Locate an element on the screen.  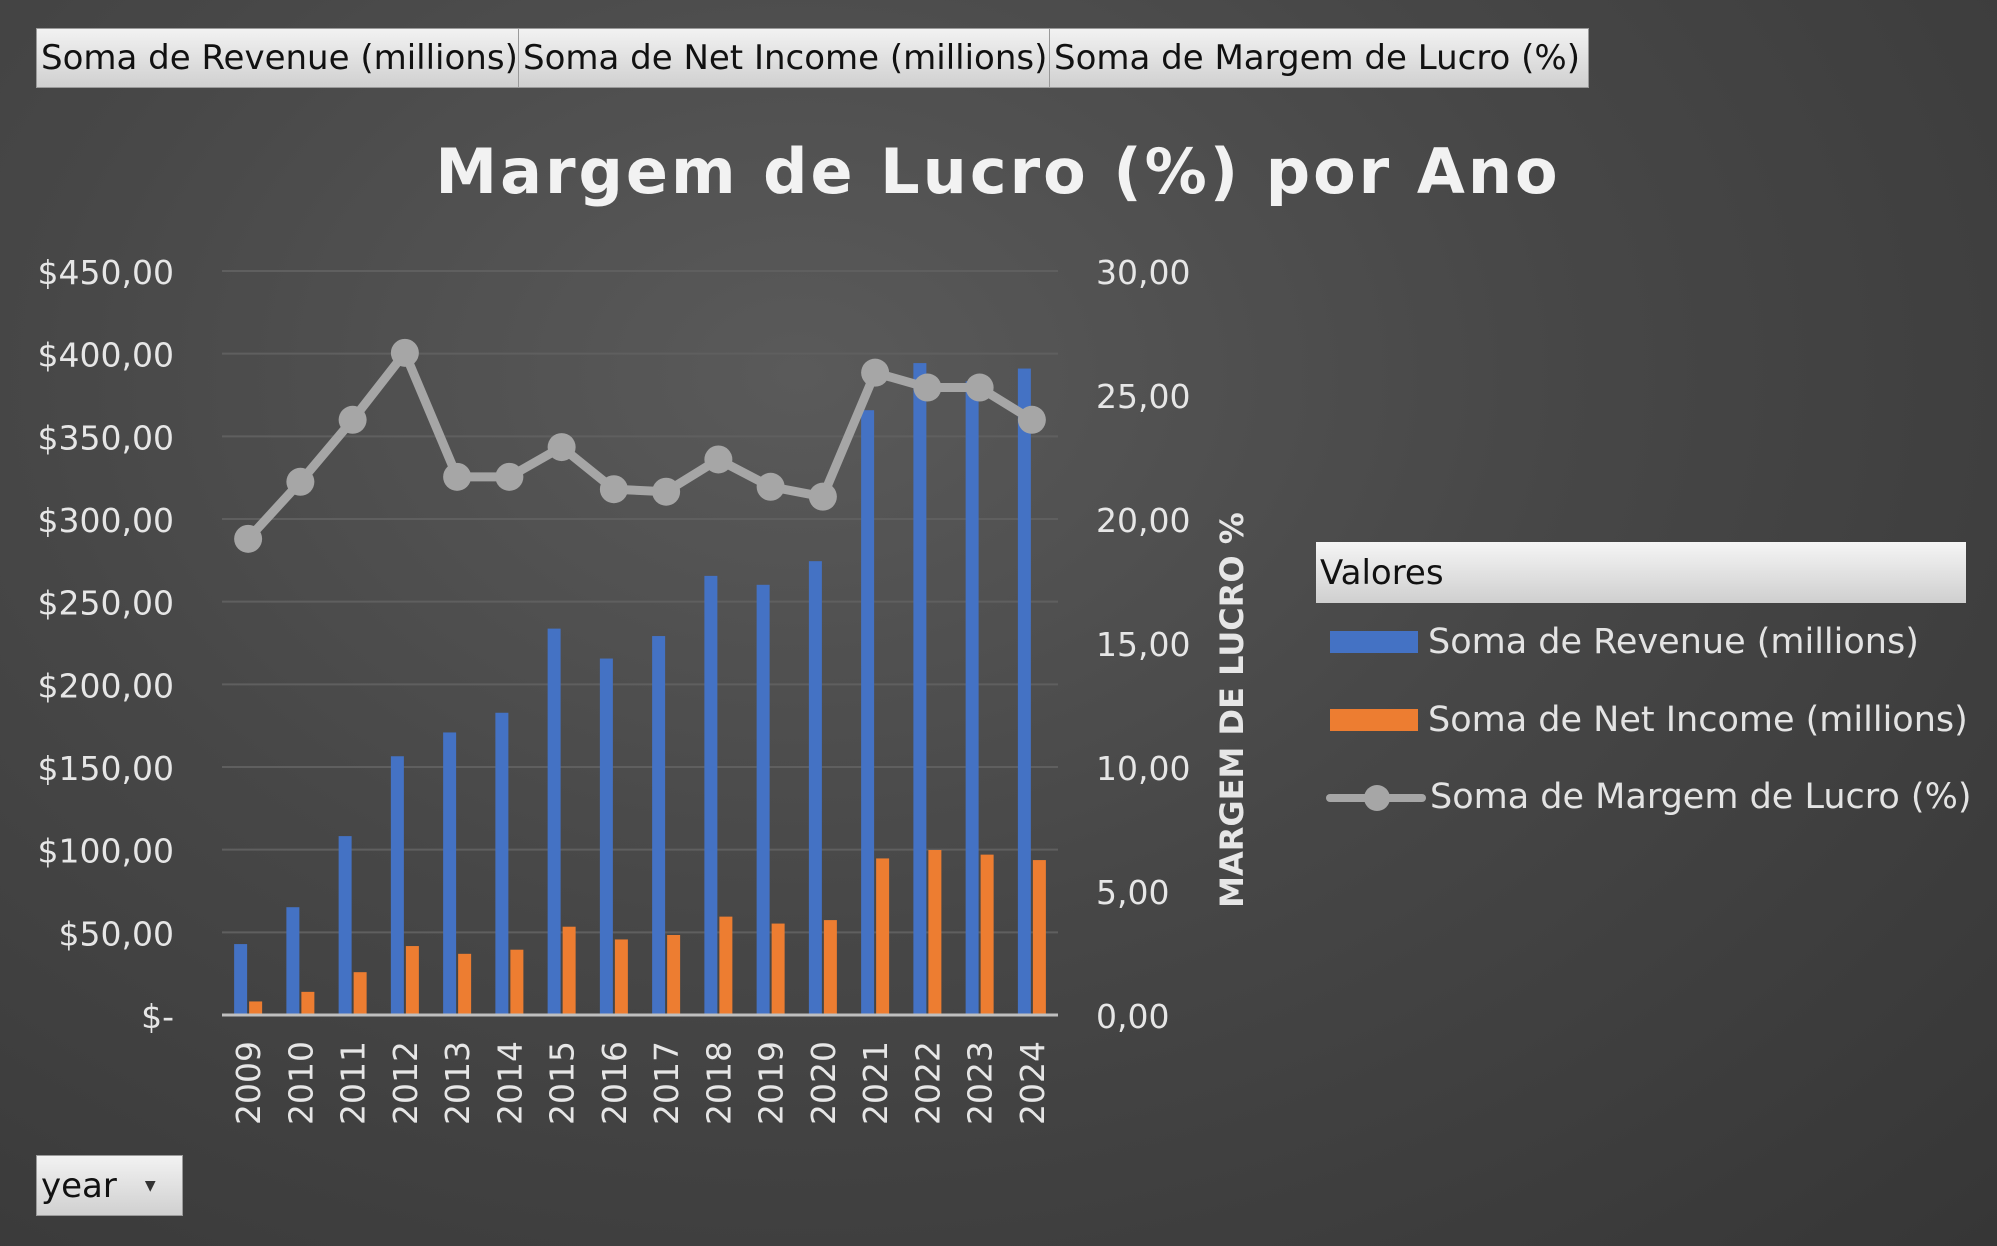
y-tick-label: $50,00 is located at coordinates (116, 933).